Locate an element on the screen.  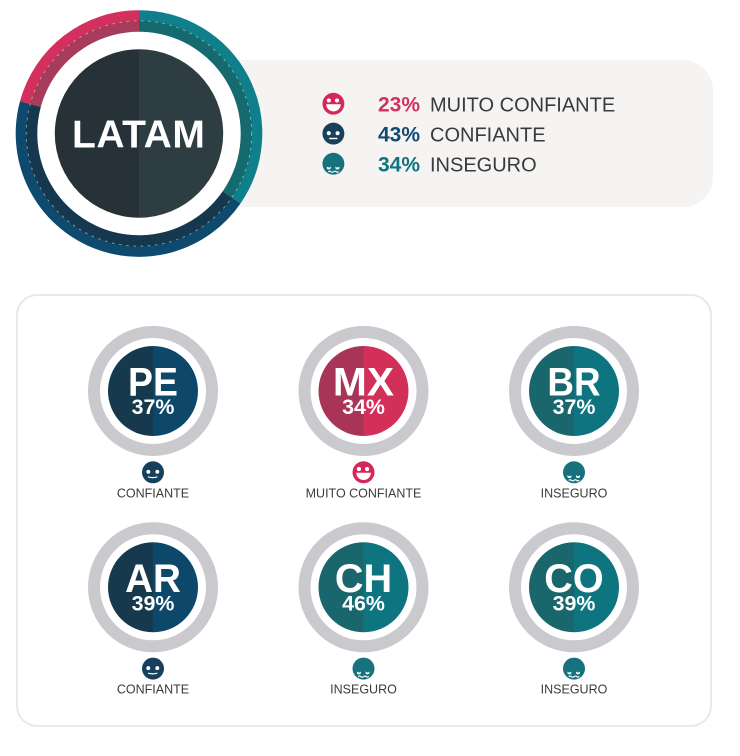
svg-text: 46% is located at coordinates (363, 603).